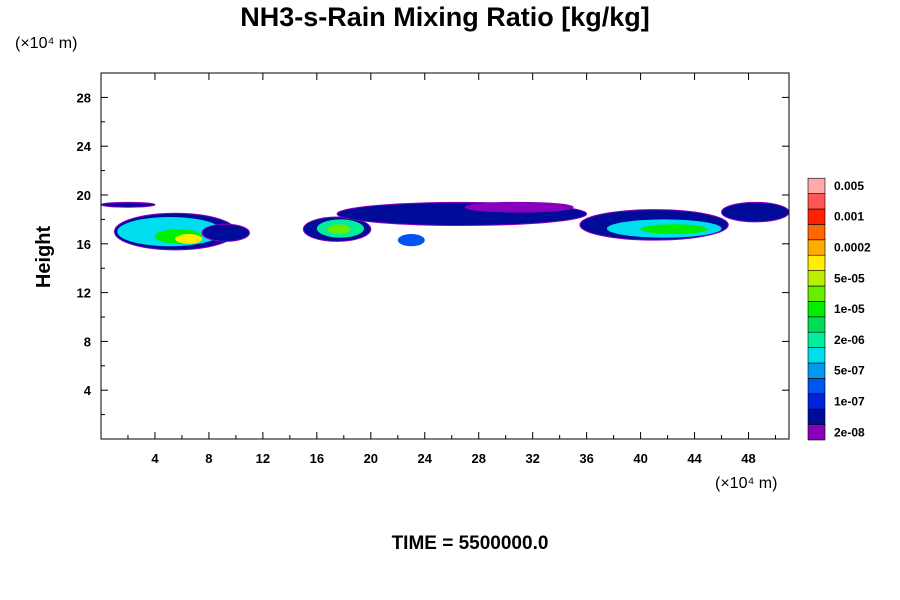 This screenshot has width=900, height=600. I want to click on x-tick-label-9: 40, so click(640, 458).